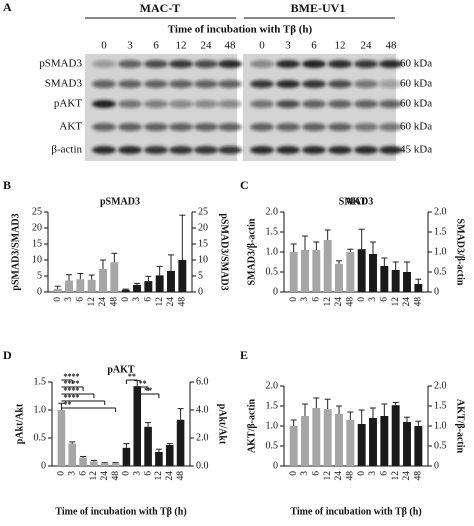  Describe the element at coordinates (244, 185) in the screenshot. I see `panel-letter: C` at that location.